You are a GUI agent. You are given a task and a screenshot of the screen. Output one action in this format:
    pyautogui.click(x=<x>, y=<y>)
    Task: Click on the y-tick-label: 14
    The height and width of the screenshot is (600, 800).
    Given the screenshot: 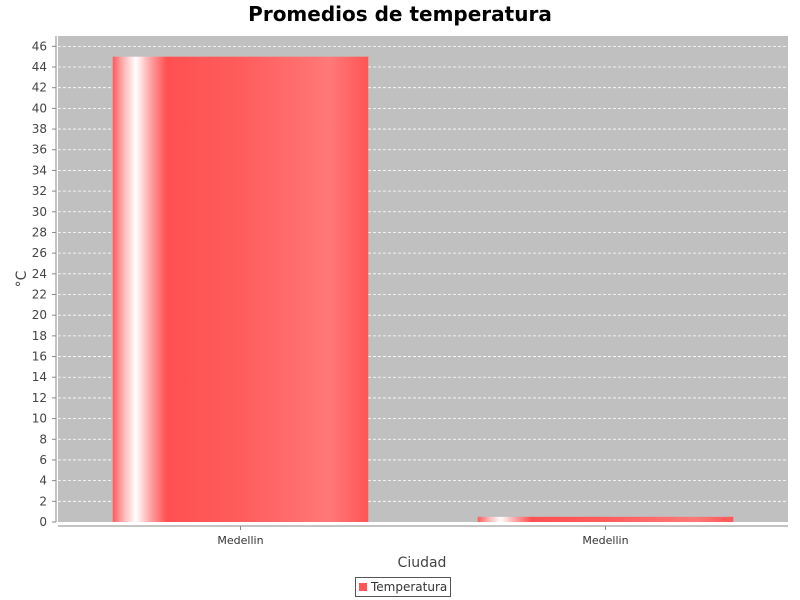 What is the action you would take?
    pyautogui.click(x=39, y=377)
    